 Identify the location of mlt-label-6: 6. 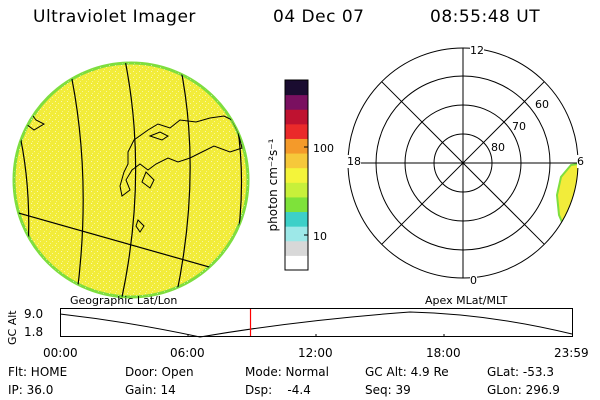
(580, 161).